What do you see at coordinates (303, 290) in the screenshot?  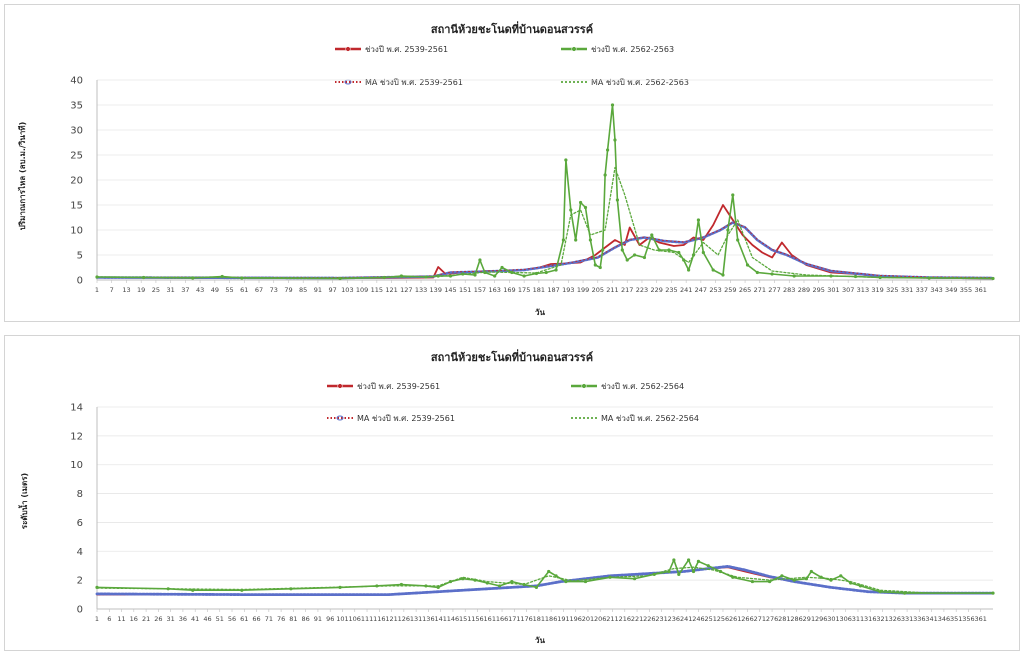 I see `x-tick-label: 85` at bounding box center [303, 290].